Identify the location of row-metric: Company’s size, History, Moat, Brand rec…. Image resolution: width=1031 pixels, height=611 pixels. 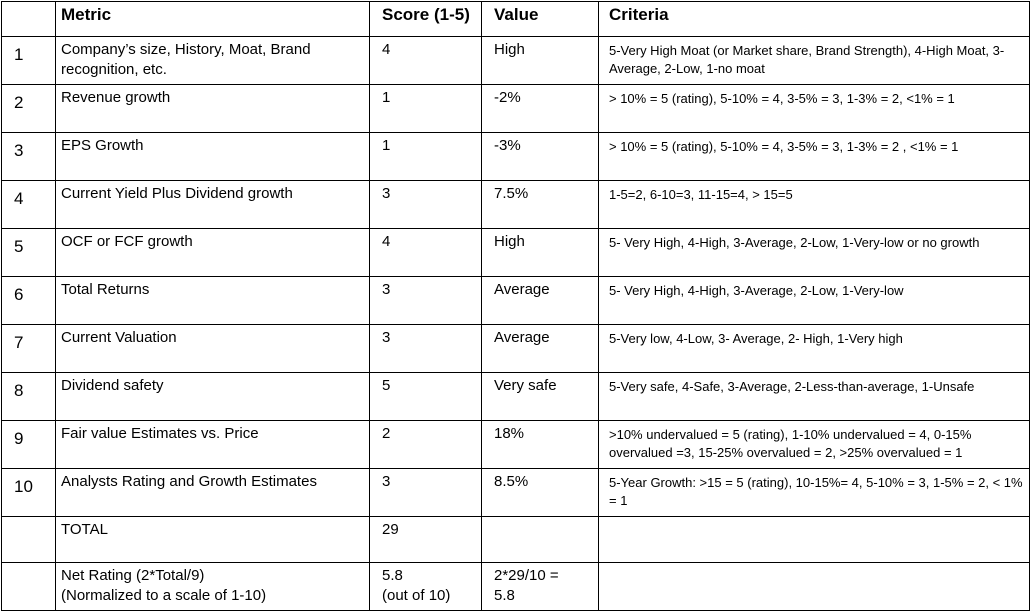
(212, 60).